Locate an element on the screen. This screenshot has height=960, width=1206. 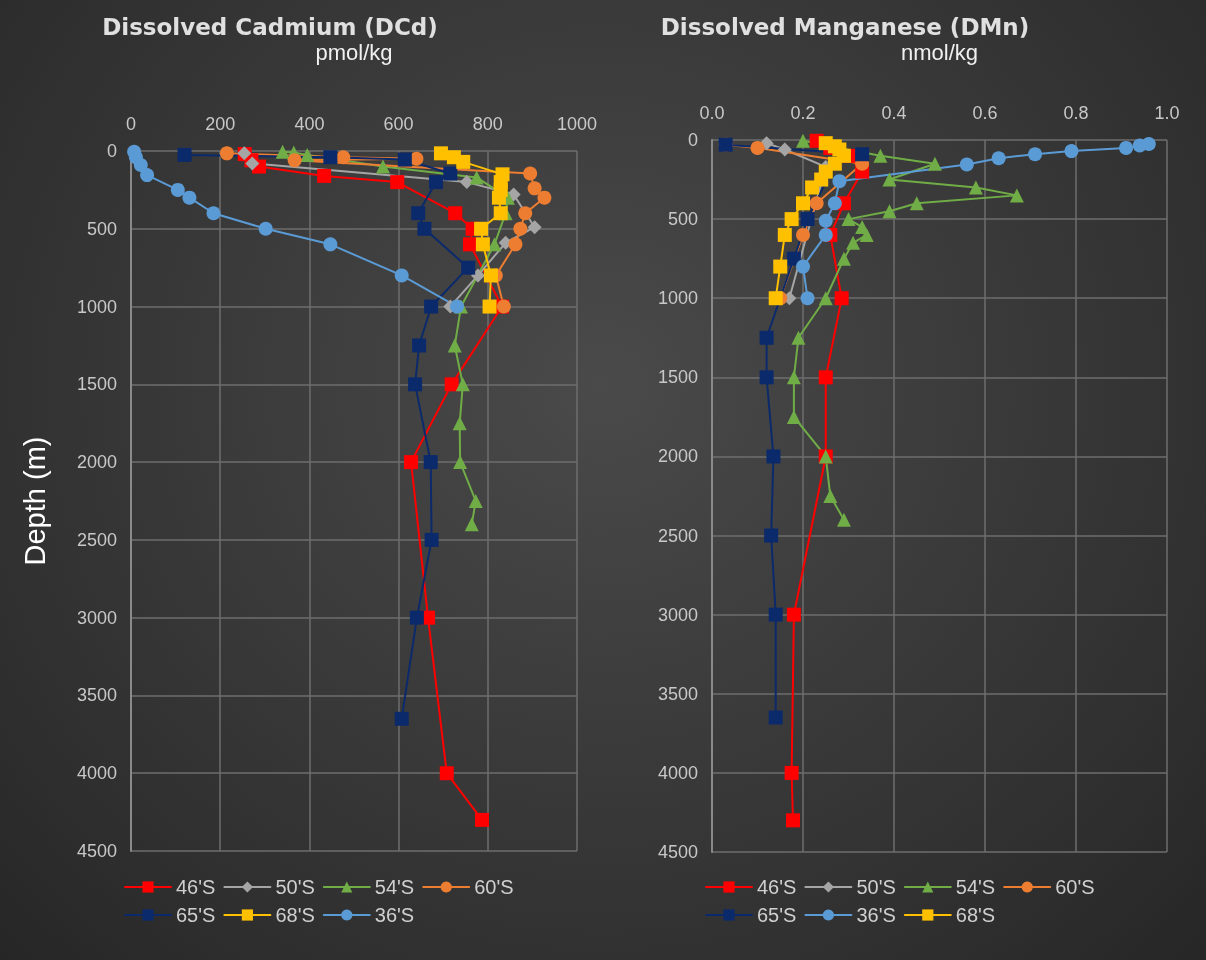
x-tick-label: 0.4 is located at coordinates (894, 113).